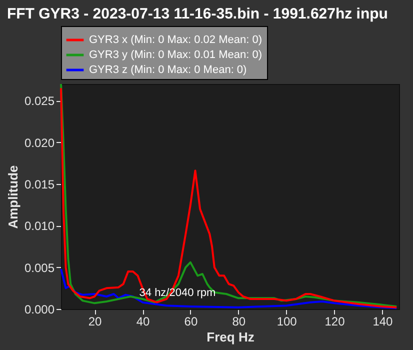 Image resolution: width=413 pixels, height=350 pixels. I want to click on chart-title: FFT GYR3 - 2023-07-13 11-16-35.bin - 1991.627hz inpu, so click(197, 14).